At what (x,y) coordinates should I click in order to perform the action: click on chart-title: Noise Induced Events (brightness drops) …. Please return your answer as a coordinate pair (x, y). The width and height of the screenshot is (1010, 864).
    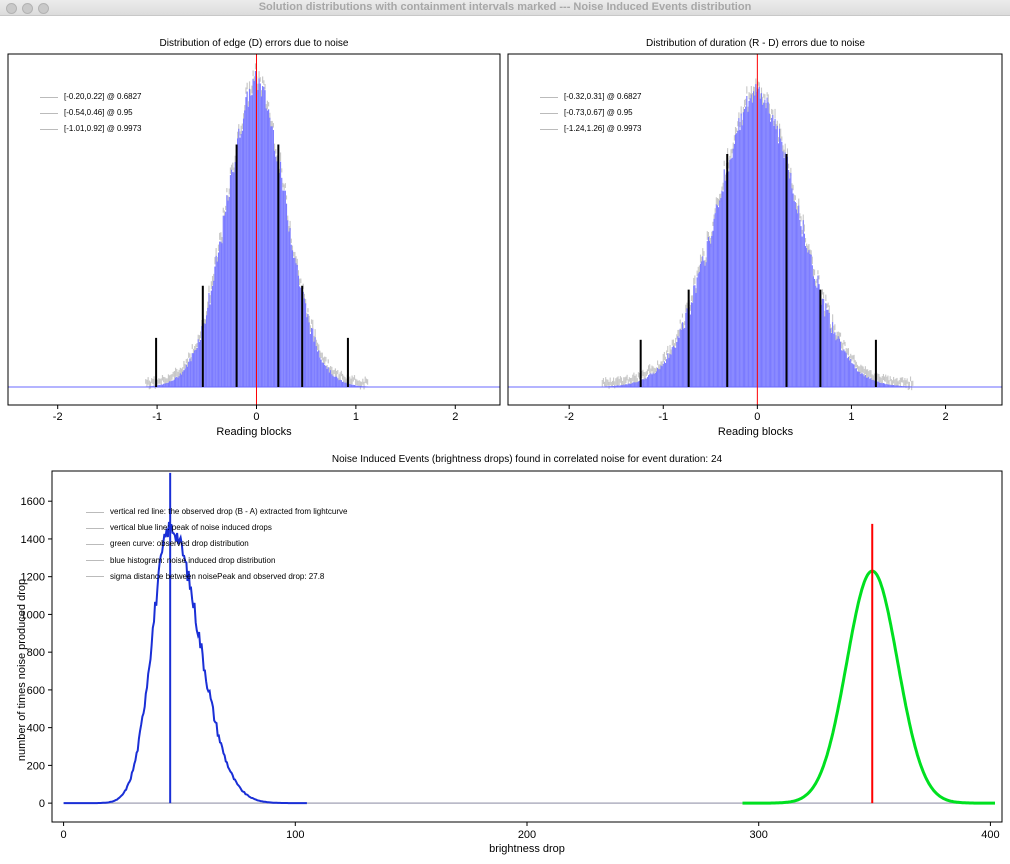
    Looking at the image, I should click on (527, 459).